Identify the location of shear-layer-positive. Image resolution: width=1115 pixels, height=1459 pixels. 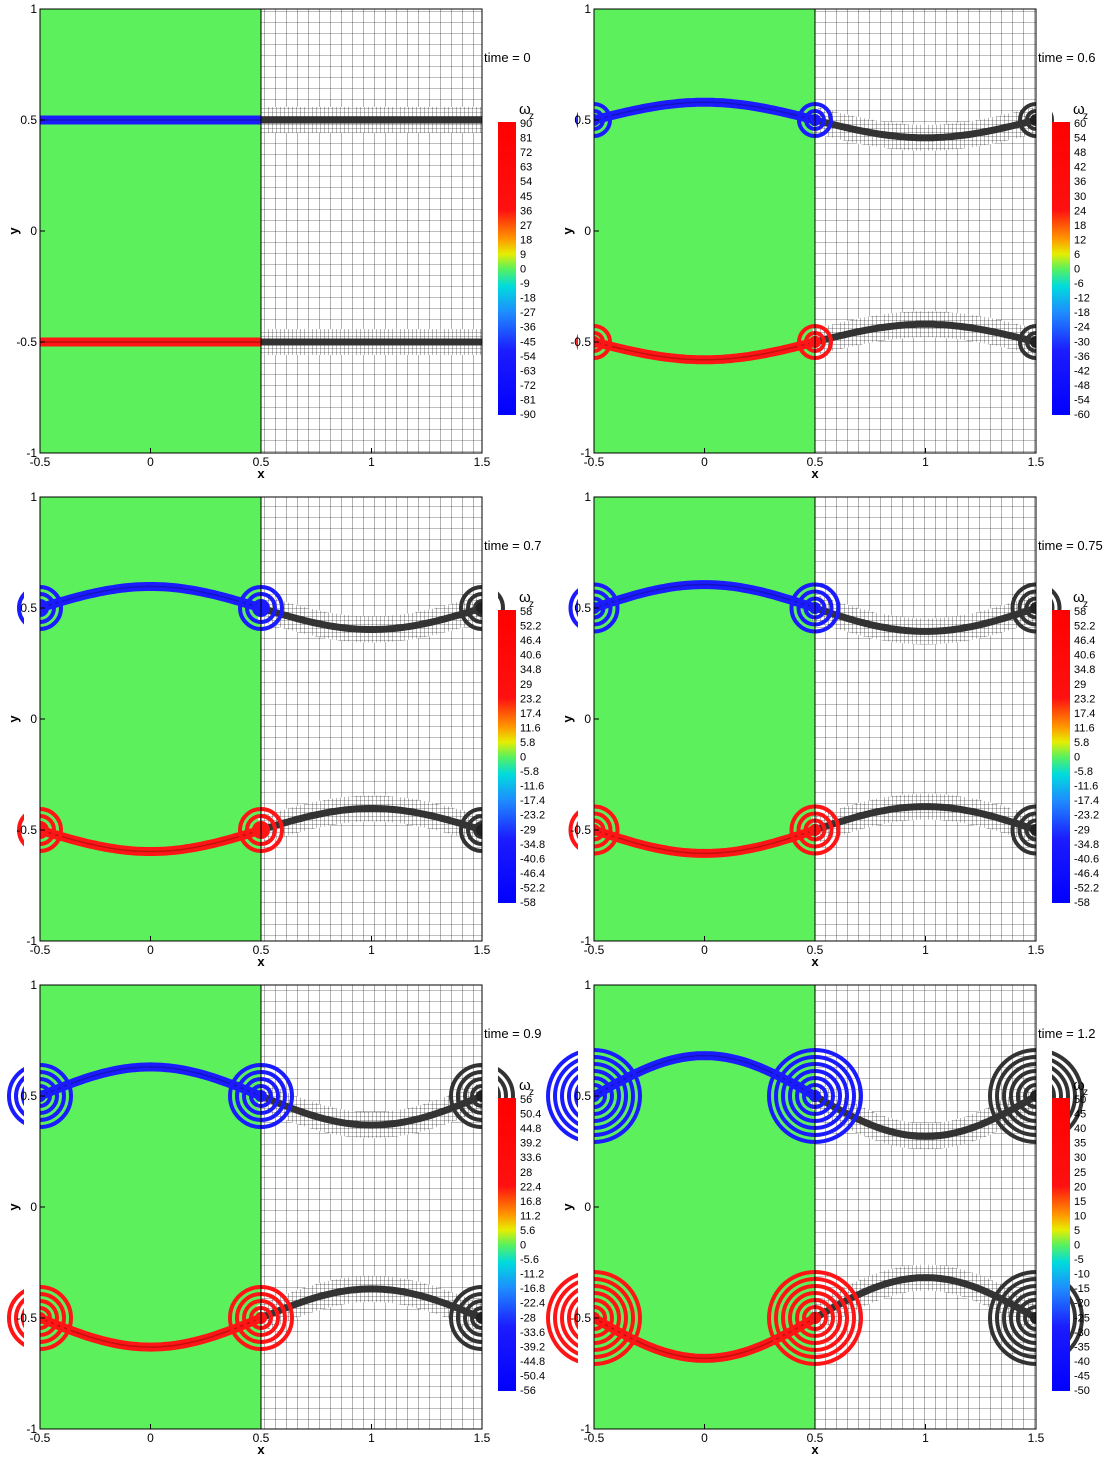
(704, 841).